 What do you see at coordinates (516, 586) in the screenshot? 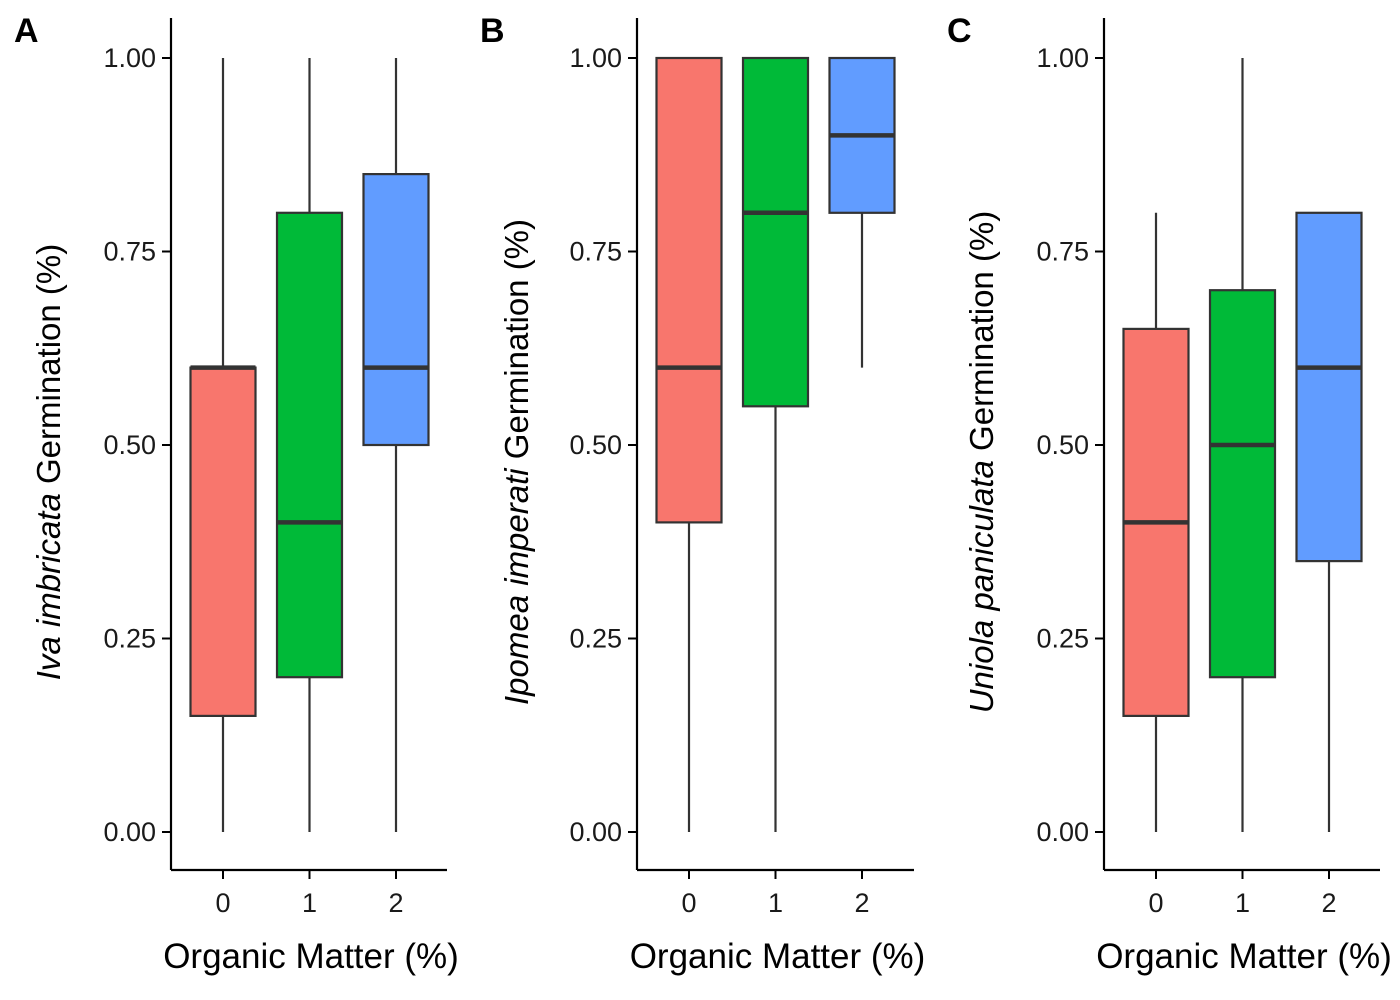
I see `y-label-species: Ipomea imperati` at bounding box center [516, 586].